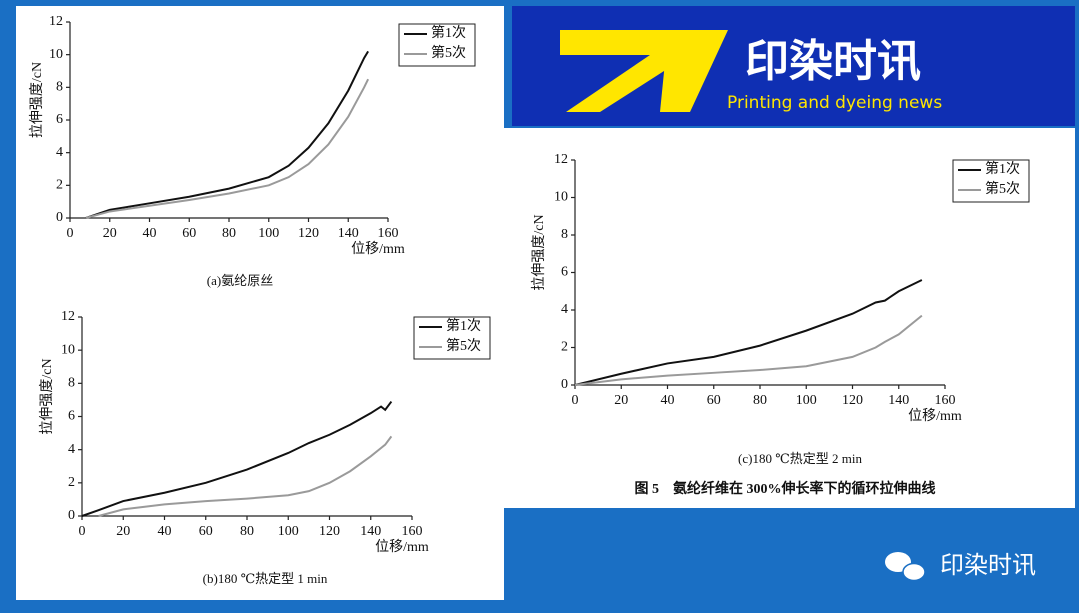 Image resolution: width=1079 pixels, height=613 pixels. Describe the element at coordinates (240, 280) in the screenshot. I see `chart-caption: (a)氨纶原丝` at that location.